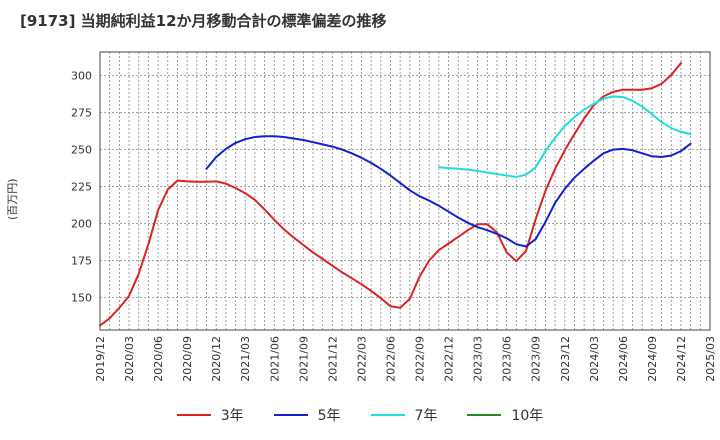 The width and height of the screenshot is (720, 440). I want to click on y-tick-label: 175, so click(81, 261).